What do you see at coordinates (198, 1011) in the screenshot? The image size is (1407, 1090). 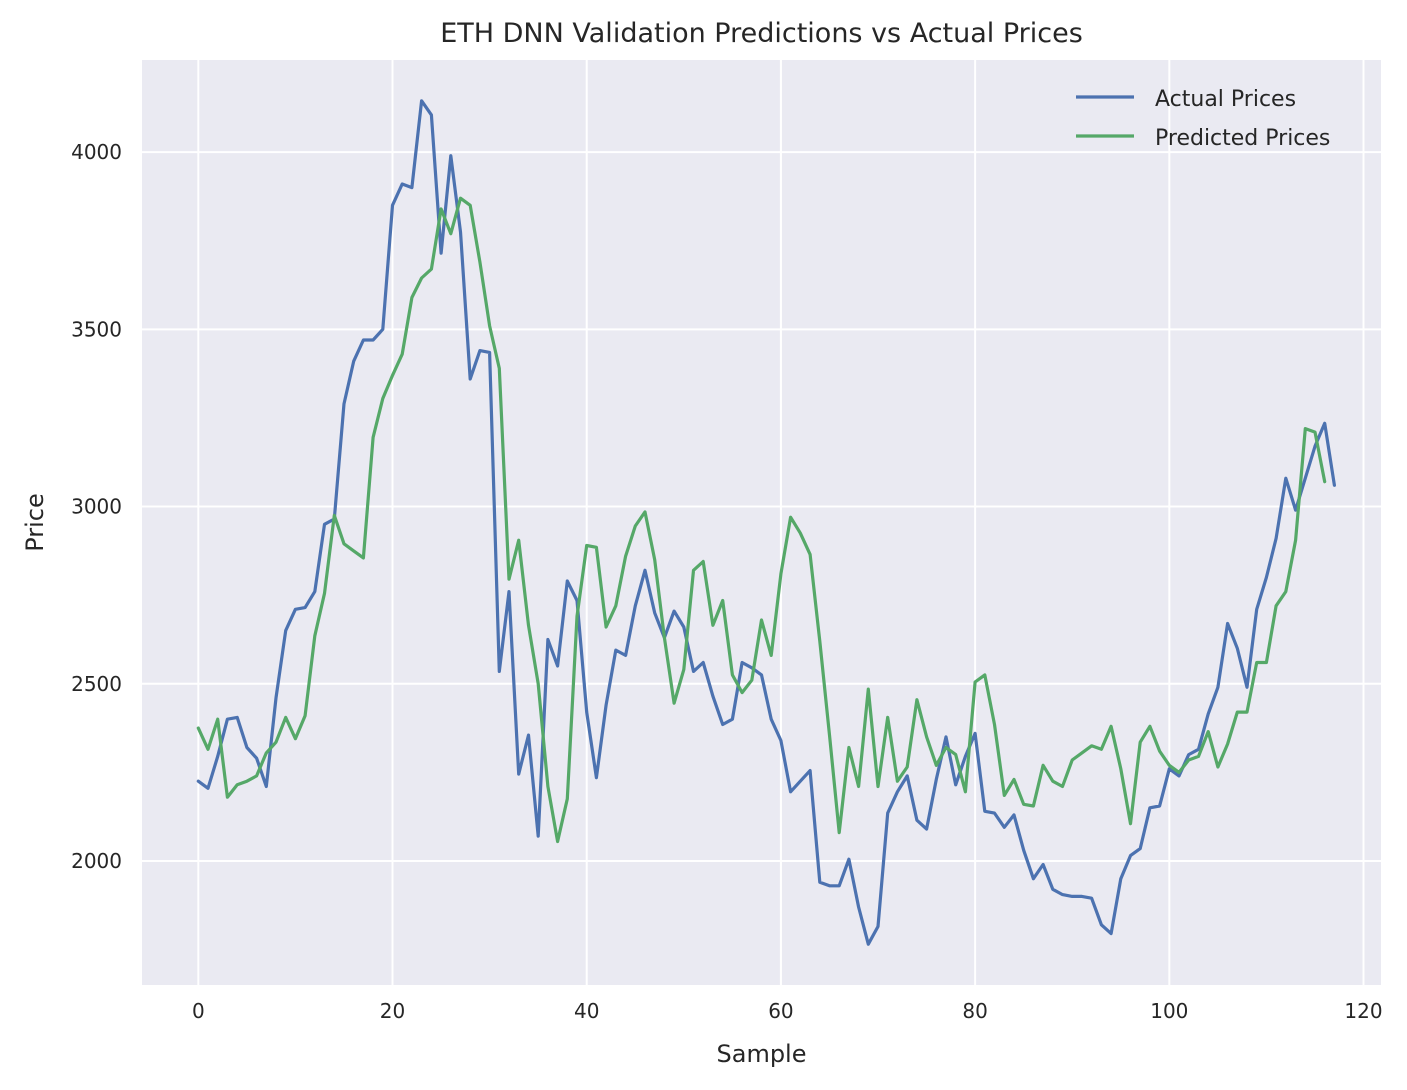 I see `x-tick-label: 0` at bounding box center [198, 1011].